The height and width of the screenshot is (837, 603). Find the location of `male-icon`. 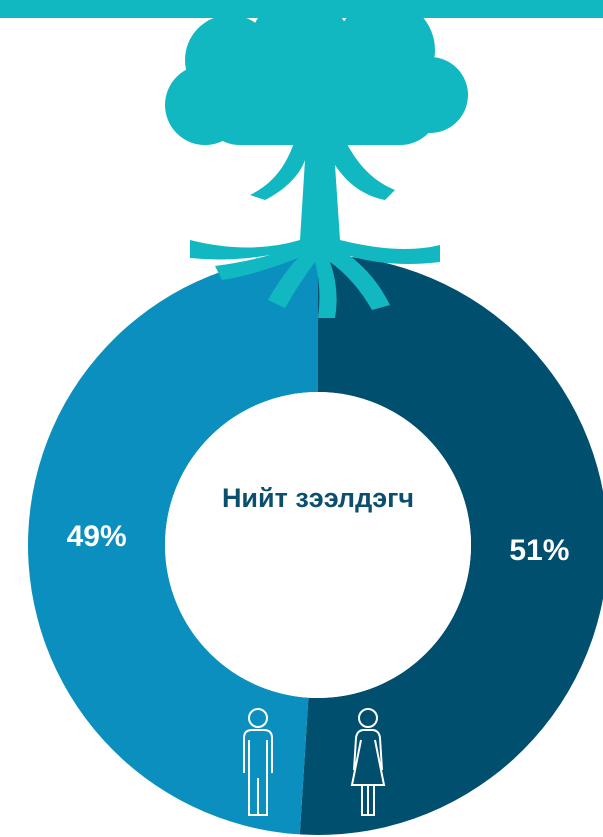

male-icon is located at coordinates (258, 762).